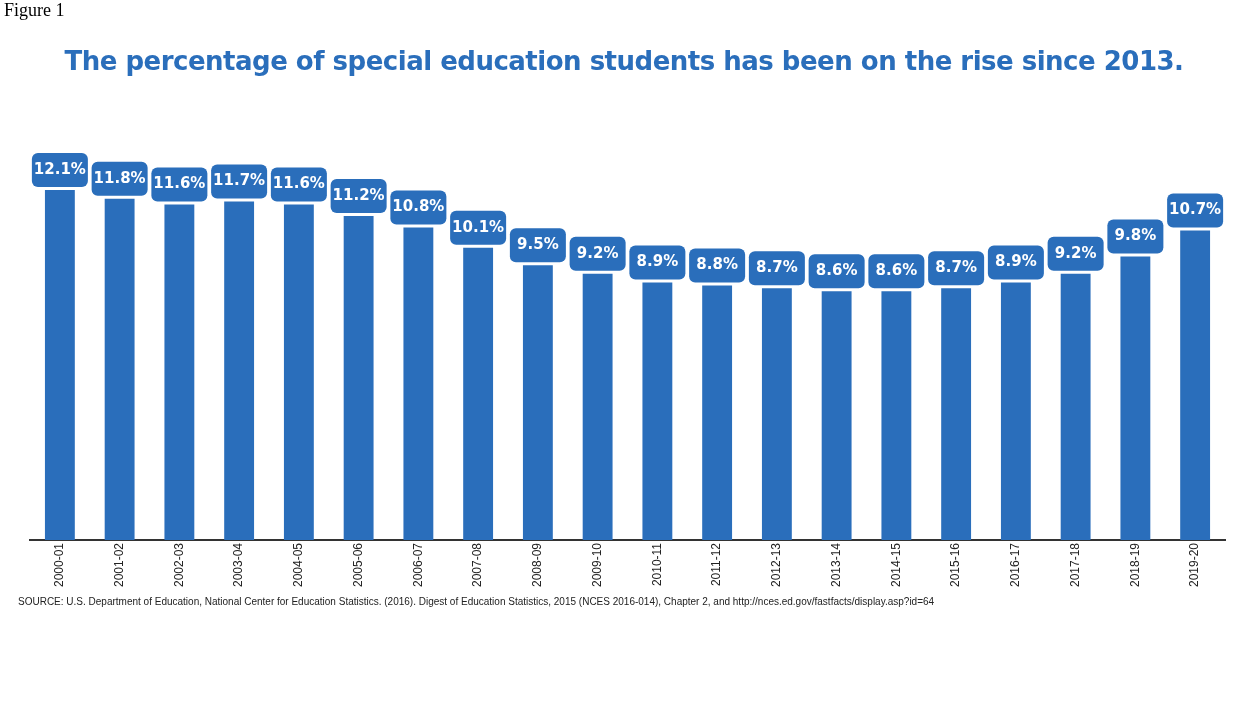  I want to click on x-tick-label: 2018-19, so click(1134, 565).